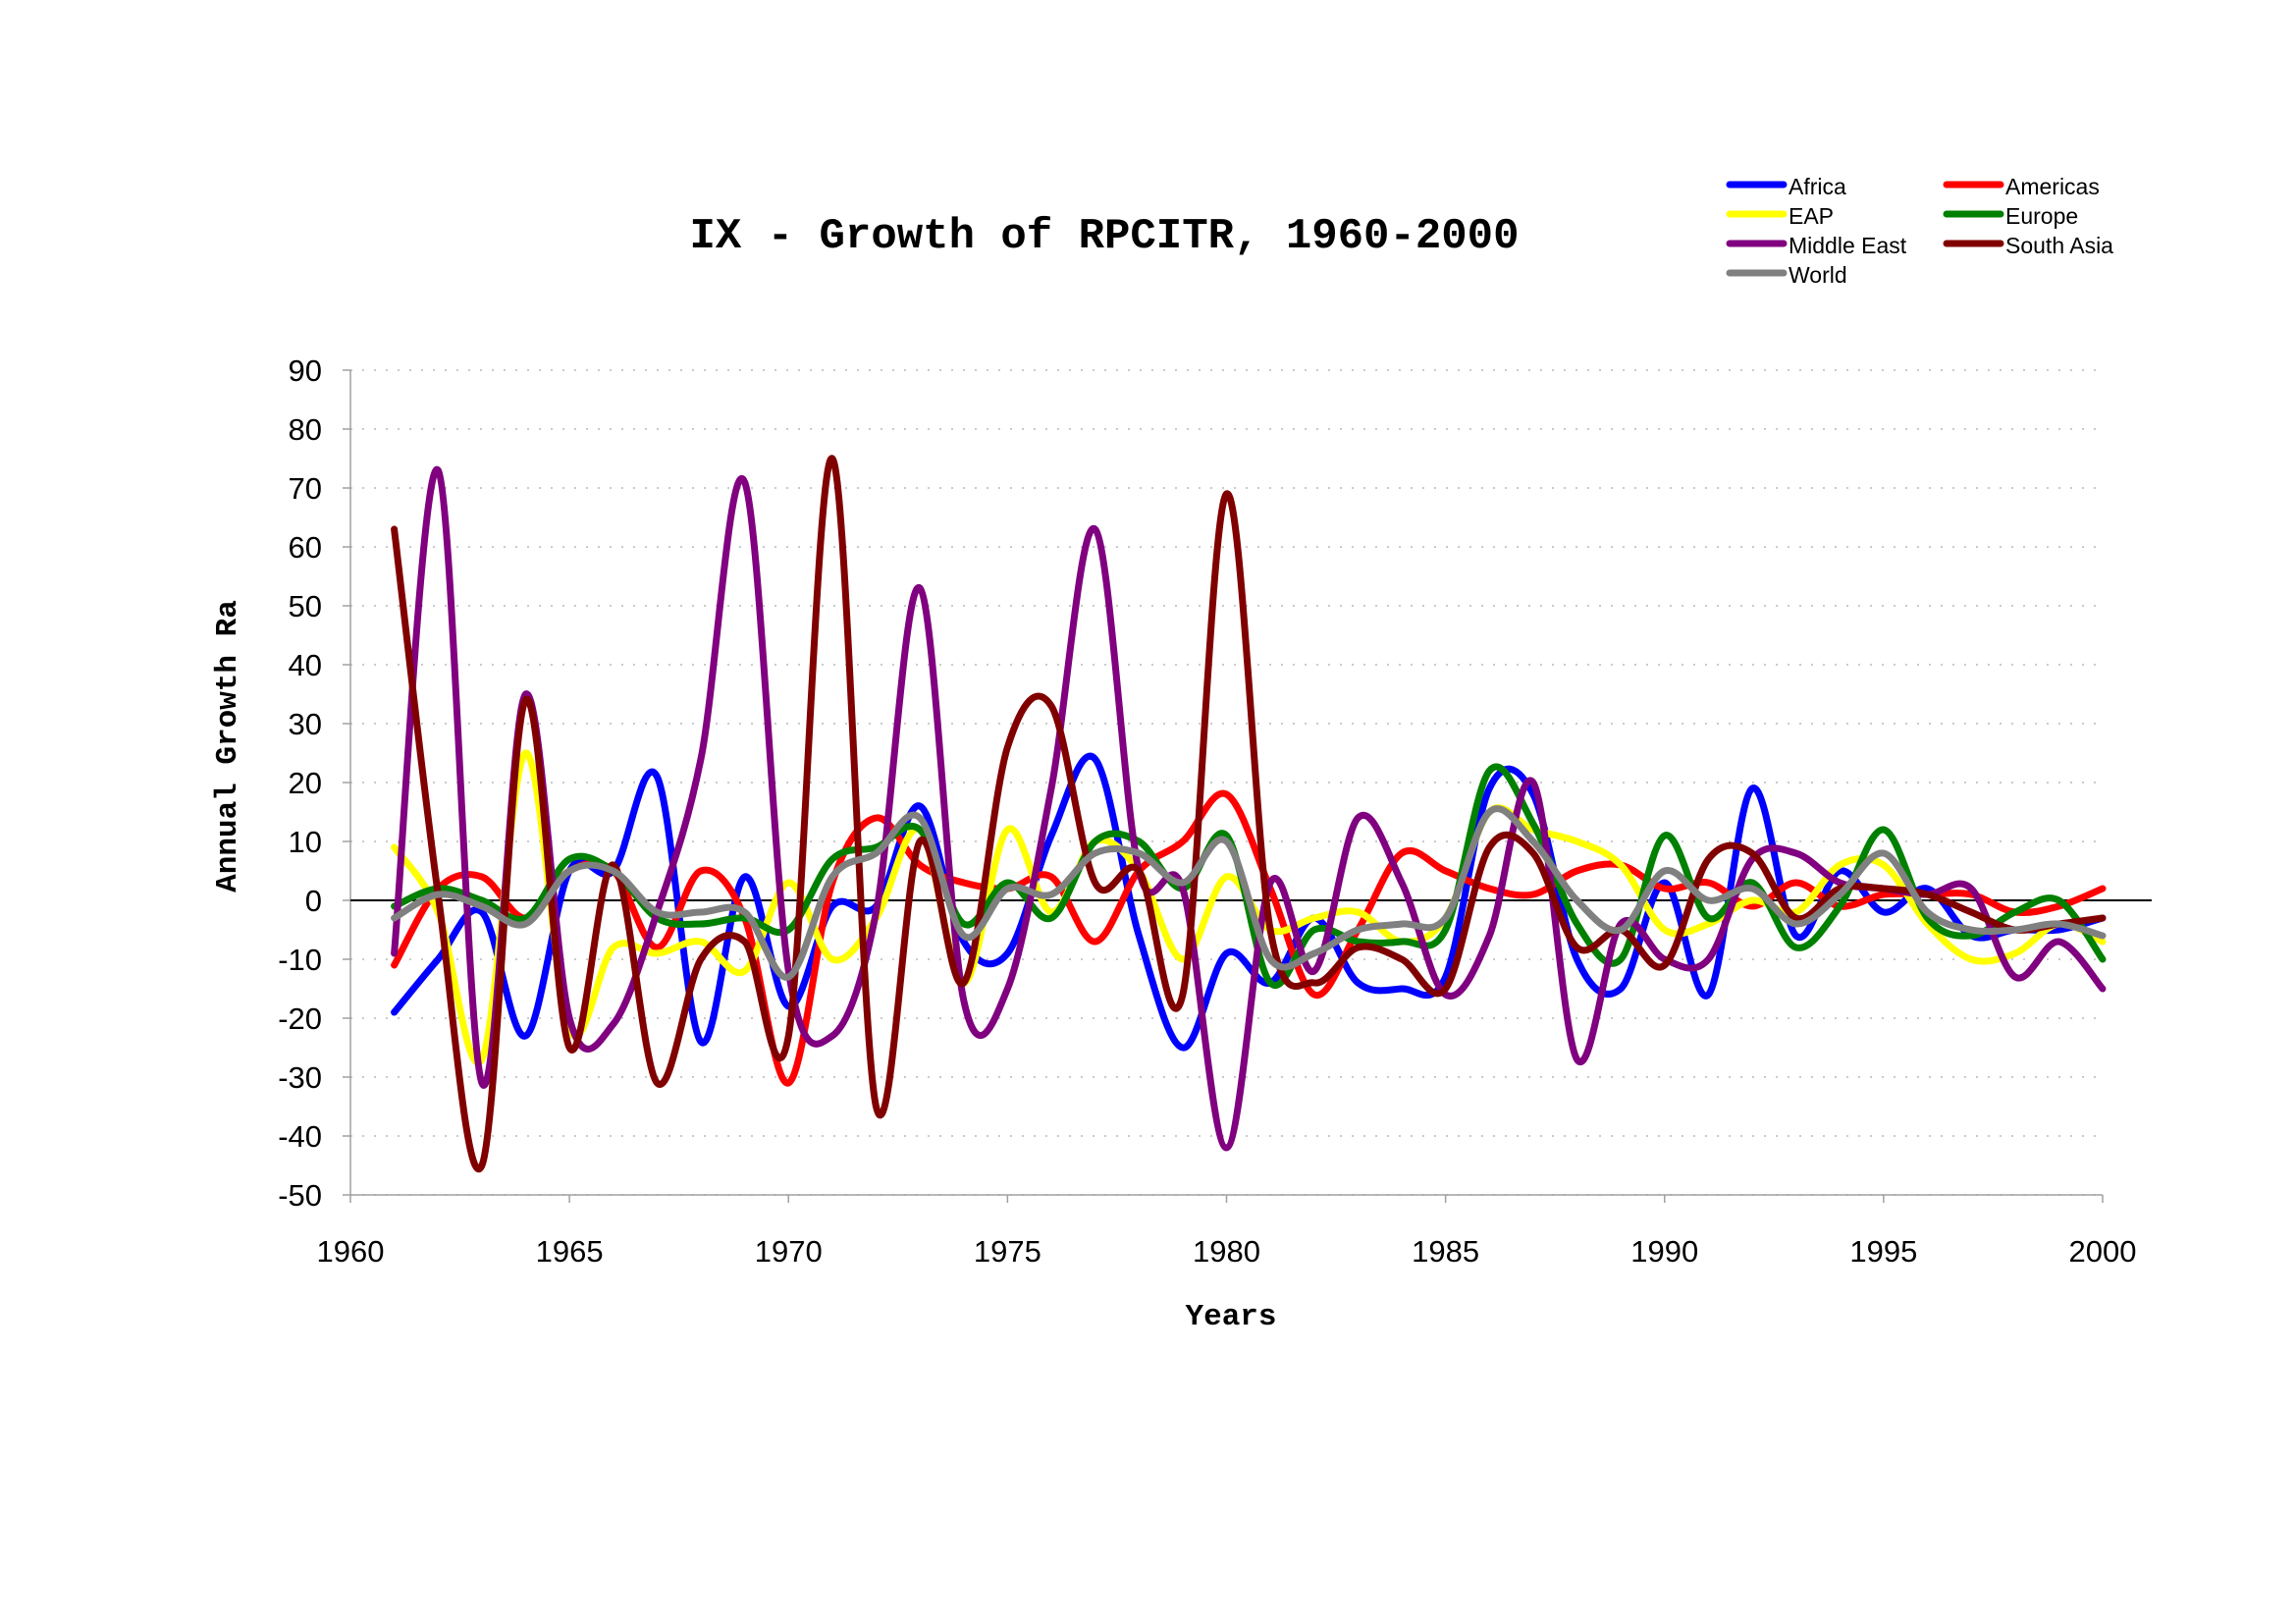  I want to click on y-tick-label: 50, so click(305, 606).